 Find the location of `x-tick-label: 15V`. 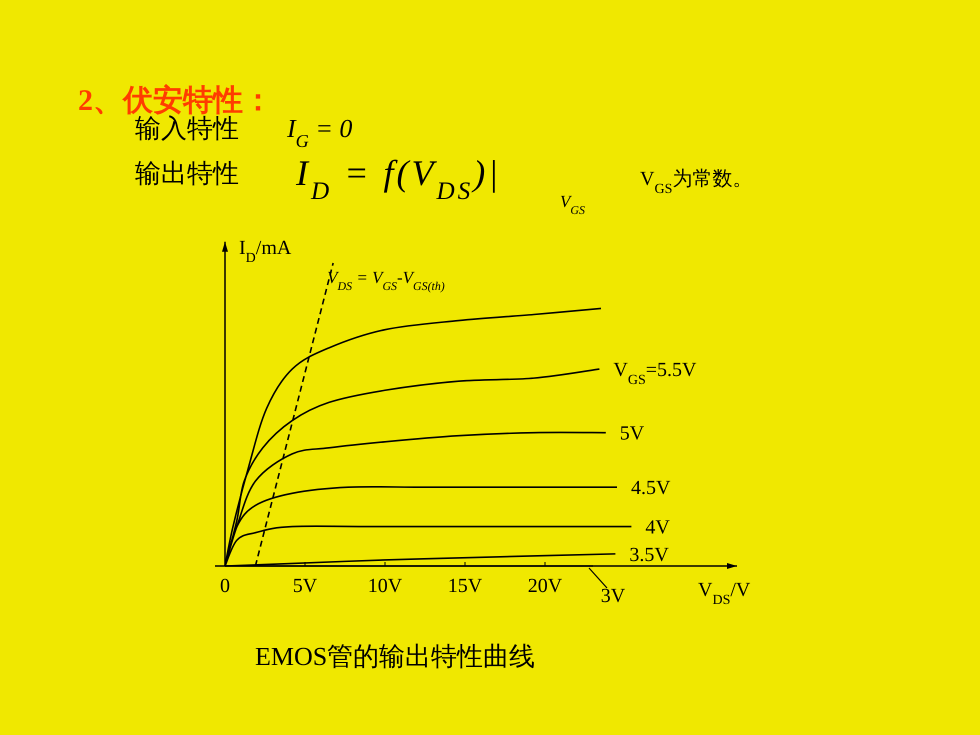

x-tick-label: 15V is located at coordinates (465, 586).